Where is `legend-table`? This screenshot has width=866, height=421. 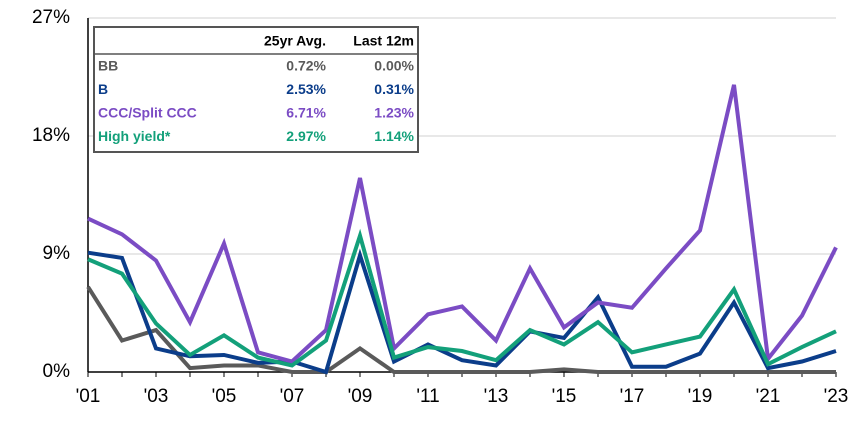
legend-table is located at coordinates (256, 89).